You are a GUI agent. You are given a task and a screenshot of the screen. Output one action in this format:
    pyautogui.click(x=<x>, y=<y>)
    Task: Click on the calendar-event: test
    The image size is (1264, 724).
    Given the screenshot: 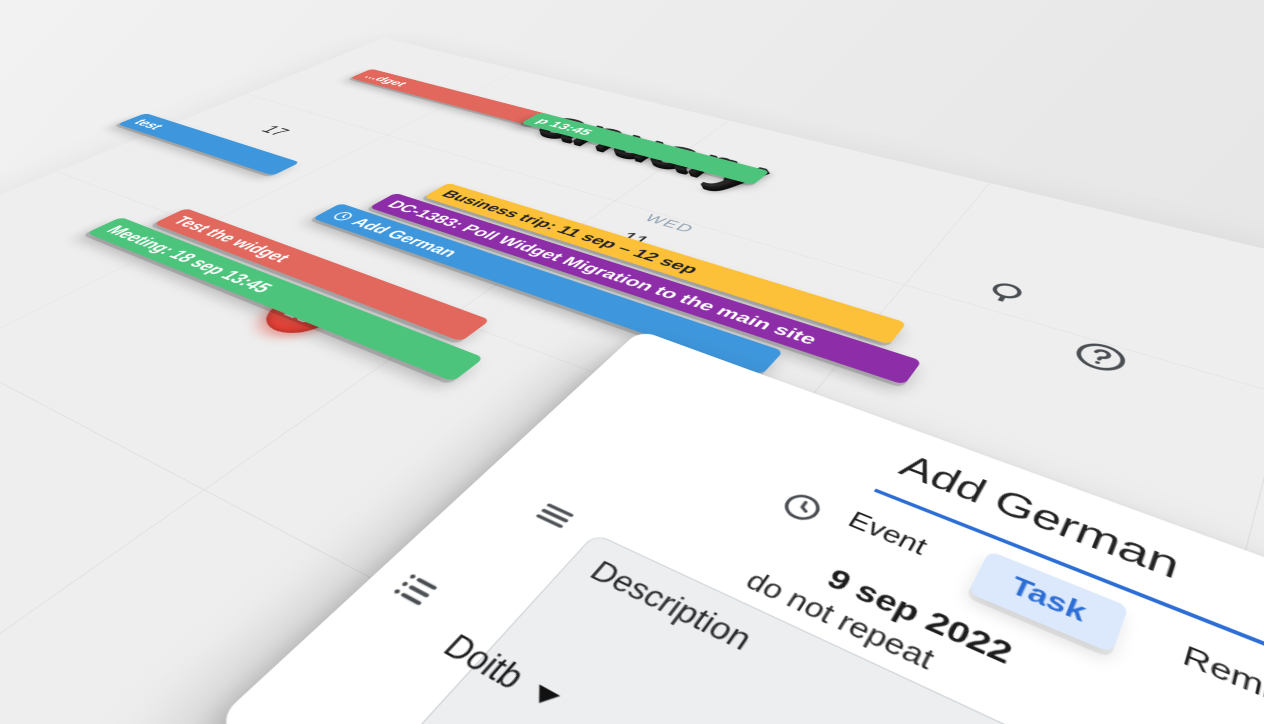 What is the action you would take?
    pyautogui.click(x=209, y=144)
    